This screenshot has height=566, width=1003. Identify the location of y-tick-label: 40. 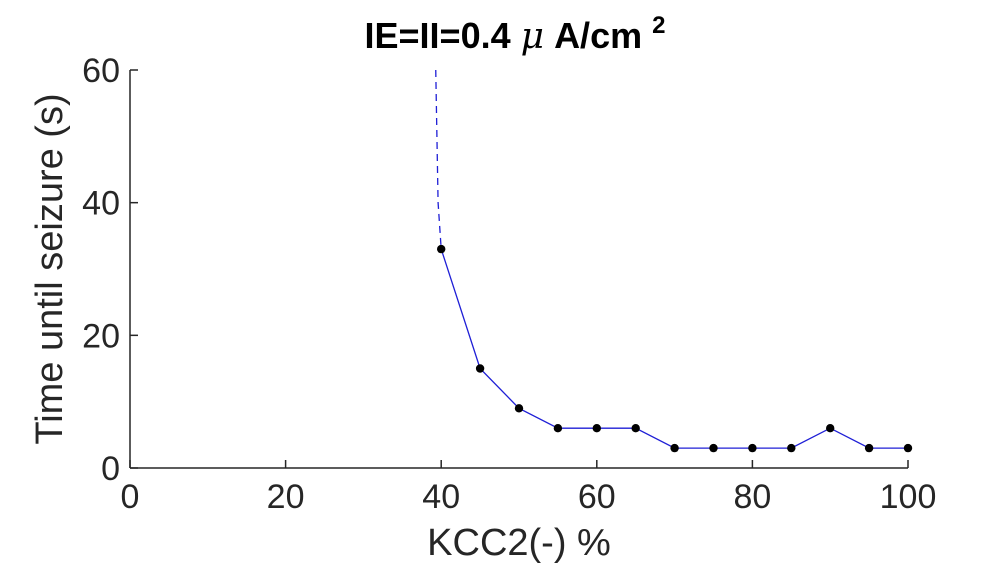
(101, 204).